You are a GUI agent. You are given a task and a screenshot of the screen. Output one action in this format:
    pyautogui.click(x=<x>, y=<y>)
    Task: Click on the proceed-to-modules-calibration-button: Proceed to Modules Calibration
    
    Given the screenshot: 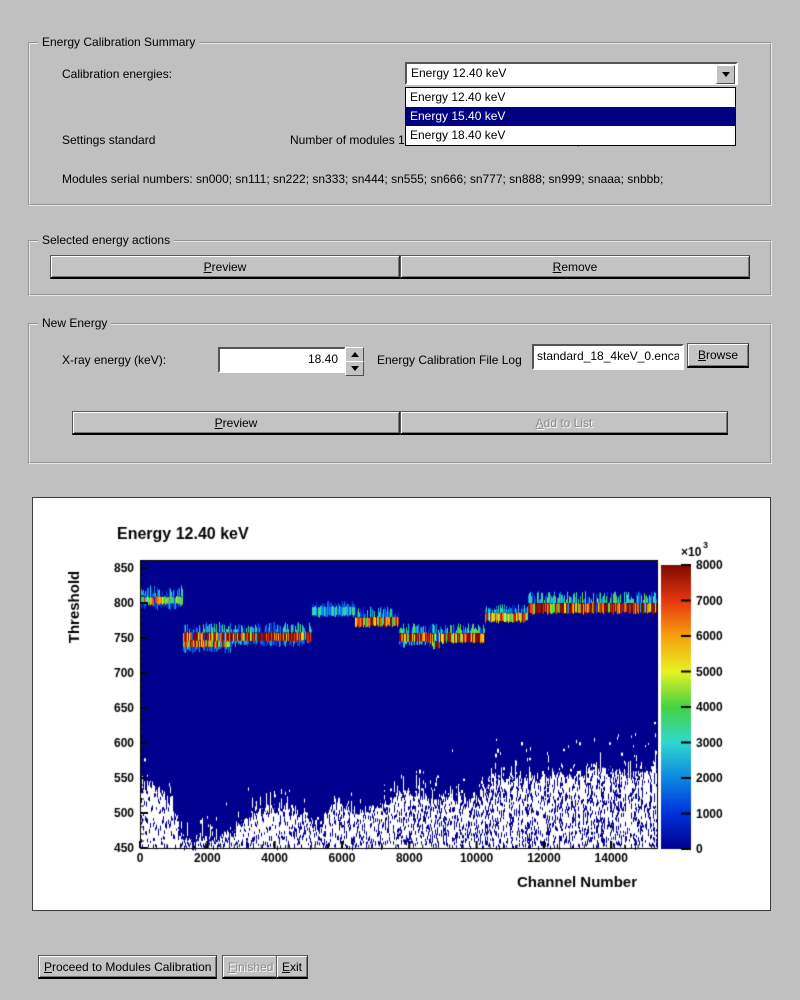 What is the action you would take?
    pyautogui.click(x=128, y=967)
    